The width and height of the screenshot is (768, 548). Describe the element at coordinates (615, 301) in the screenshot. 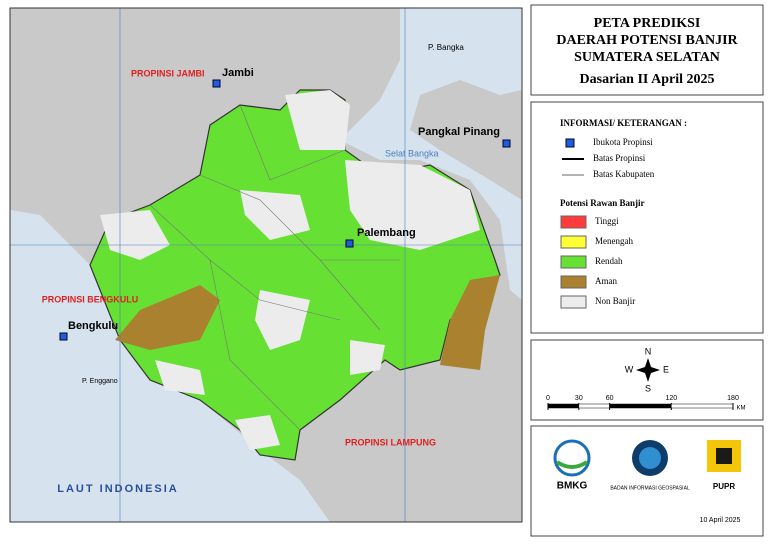

I see `legend-label: Non Banjir` at that location.